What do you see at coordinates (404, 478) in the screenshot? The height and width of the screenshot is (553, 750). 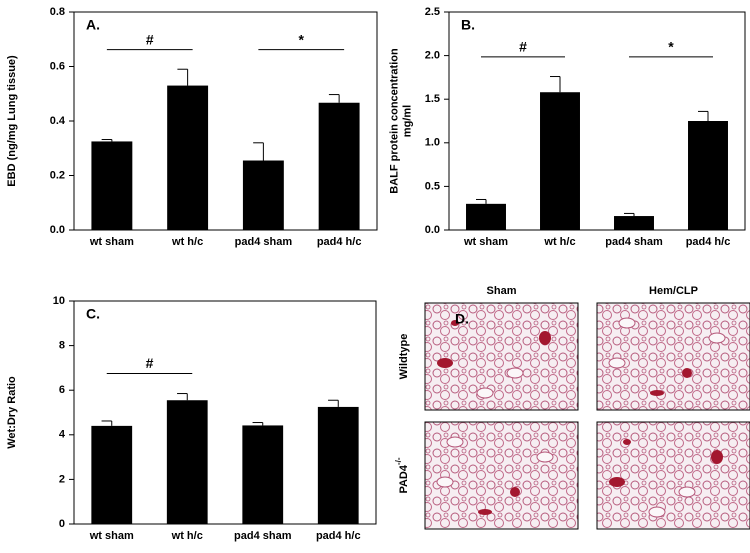 I see `row-label-text: PAD4` at bounding box center [404, 478].